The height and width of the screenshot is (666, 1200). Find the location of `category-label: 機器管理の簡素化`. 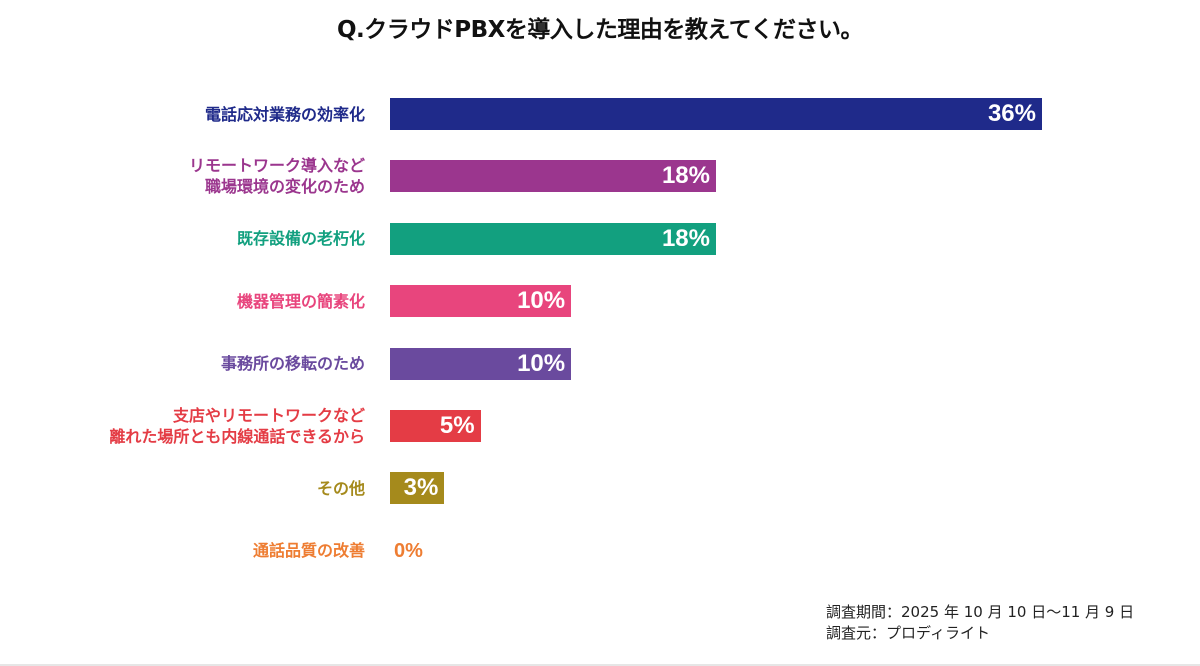

category-label: 機器管理の簡素化 is located at coordinates (300, 301).